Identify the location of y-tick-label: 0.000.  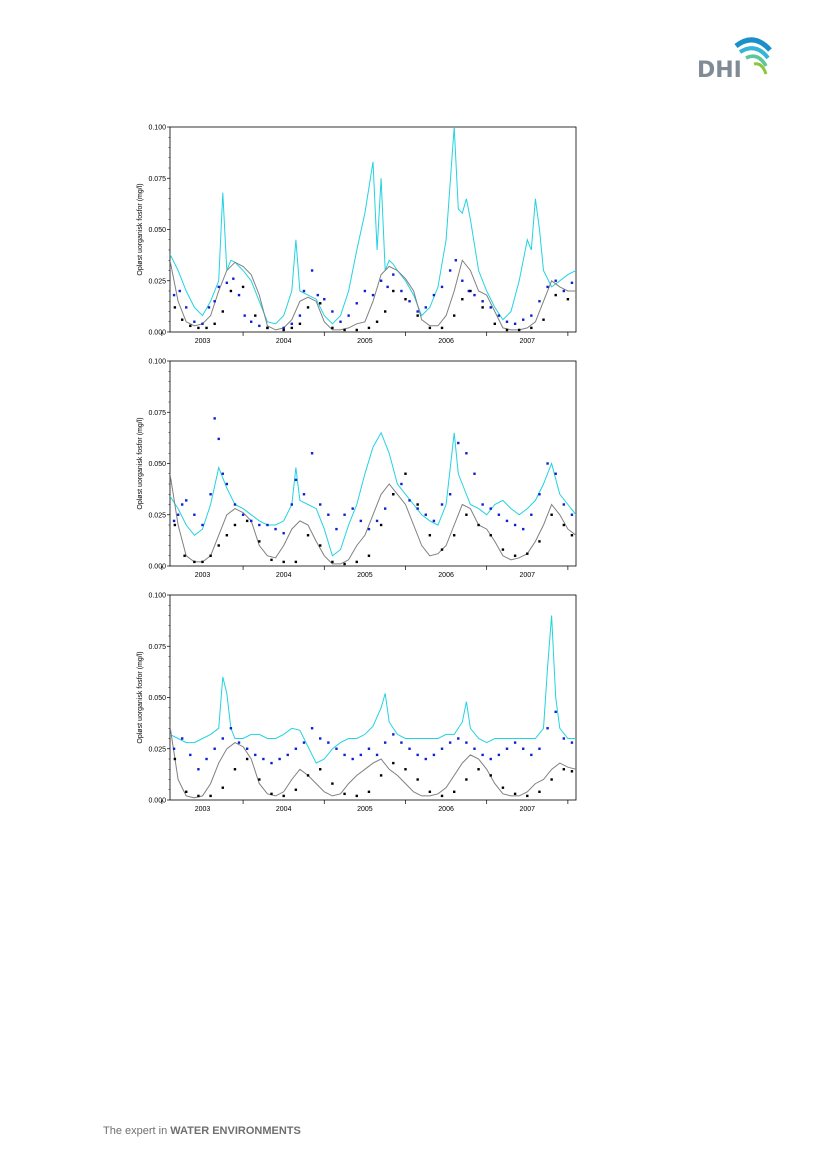
(157, 333).